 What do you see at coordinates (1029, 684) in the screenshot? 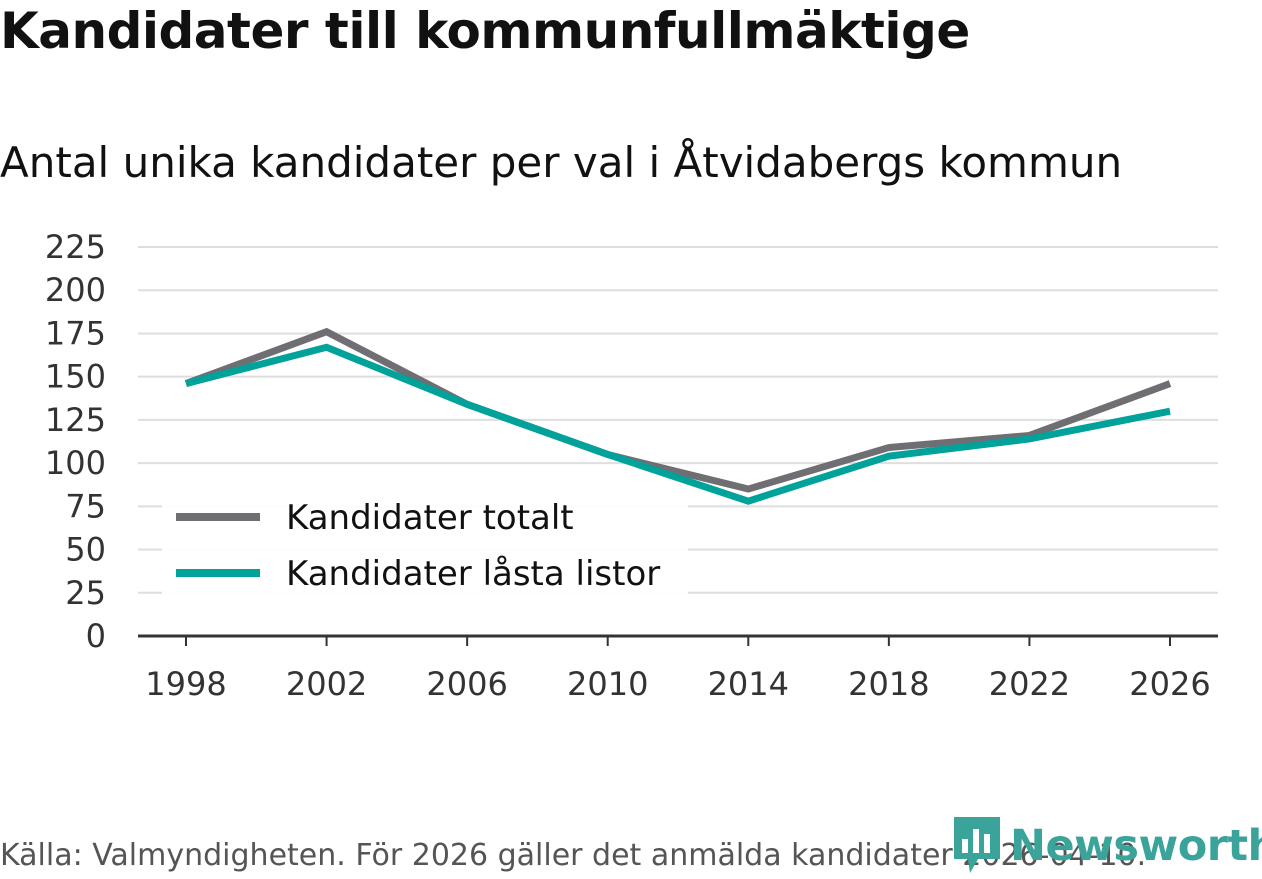
I see `x-tick-label: 2022` at bounding box center [1029, 684].